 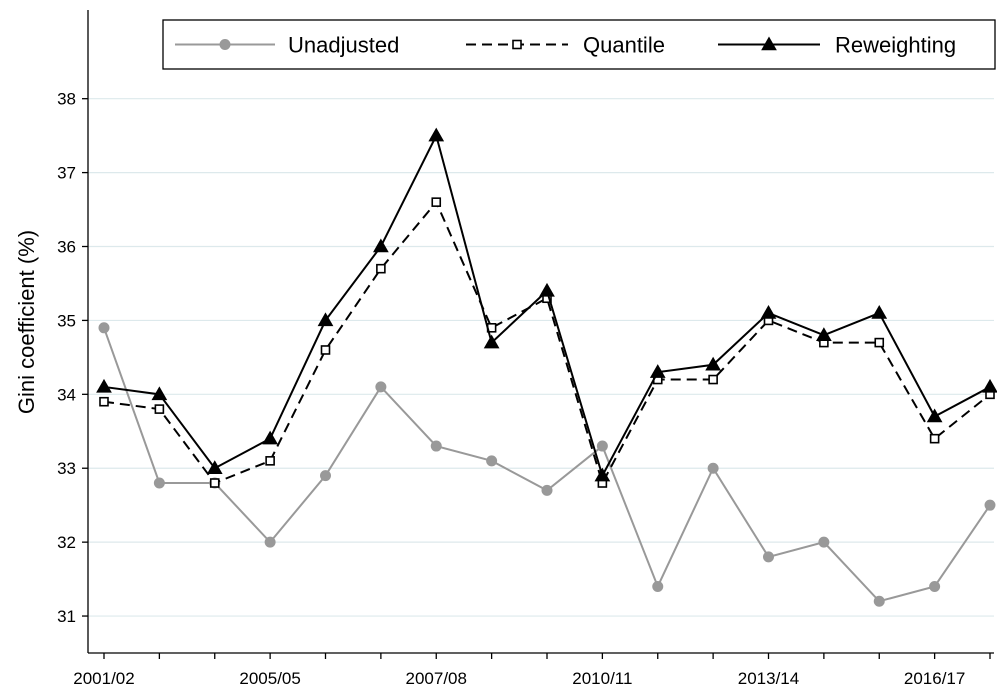 What do you see at coordinates (895, 45) in the screenshot?
I see `legend-label-reweighting: Reweighting` at bounding box center [895, 45].